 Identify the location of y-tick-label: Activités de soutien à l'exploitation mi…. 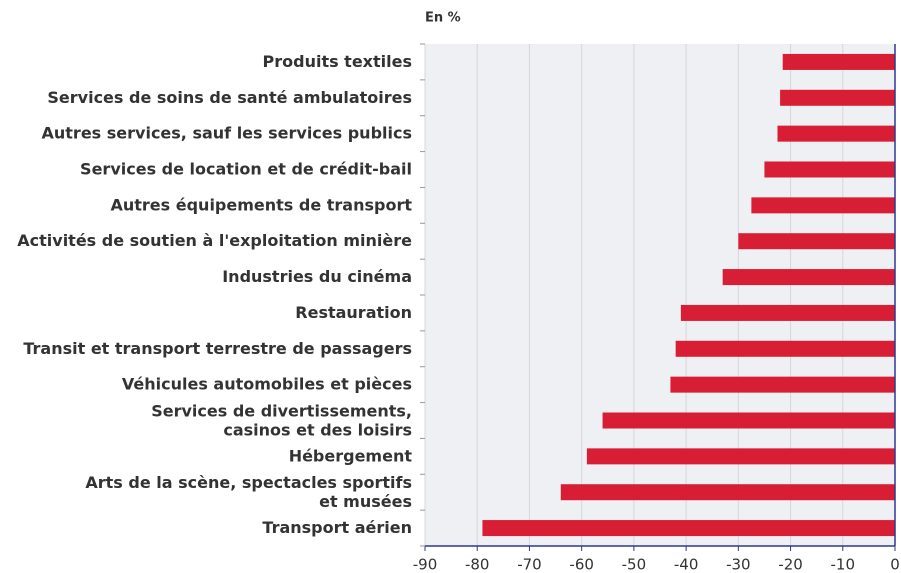
(214, 240).